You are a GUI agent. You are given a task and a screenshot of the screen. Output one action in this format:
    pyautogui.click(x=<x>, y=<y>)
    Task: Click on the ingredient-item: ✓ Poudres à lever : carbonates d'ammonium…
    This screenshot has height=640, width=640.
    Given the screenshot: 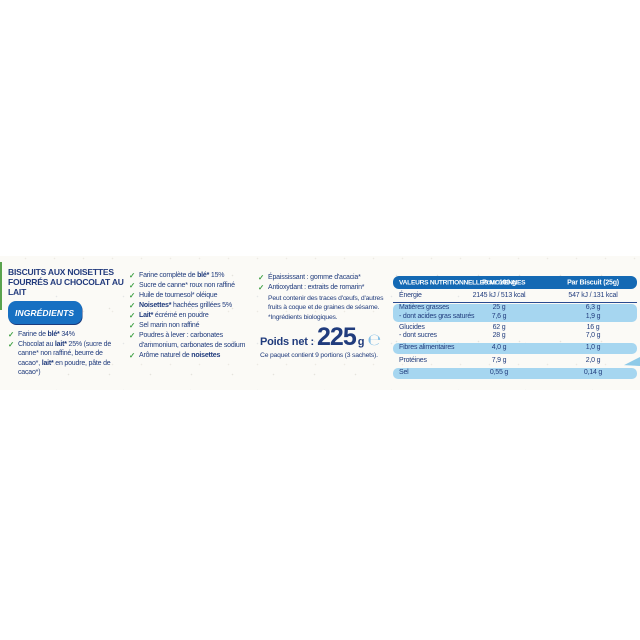 What is the action you would take?
    pyautogui.click(x=191, y=340)
    